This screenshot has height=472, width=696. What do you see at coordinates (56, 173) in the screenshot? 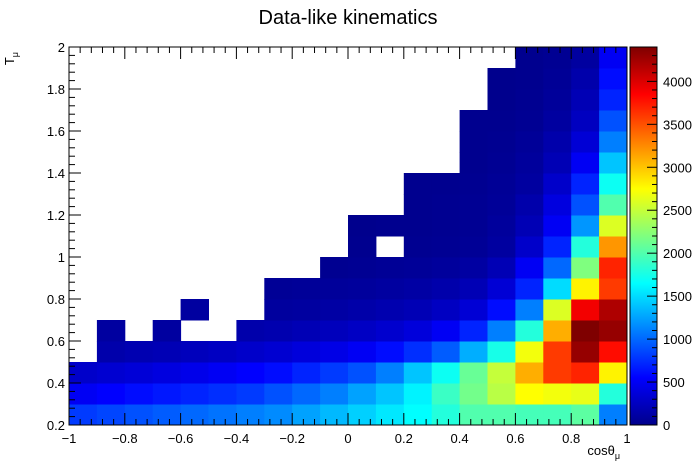
I see `y-tick-label: 1.4` at bounding box center [56, 173].